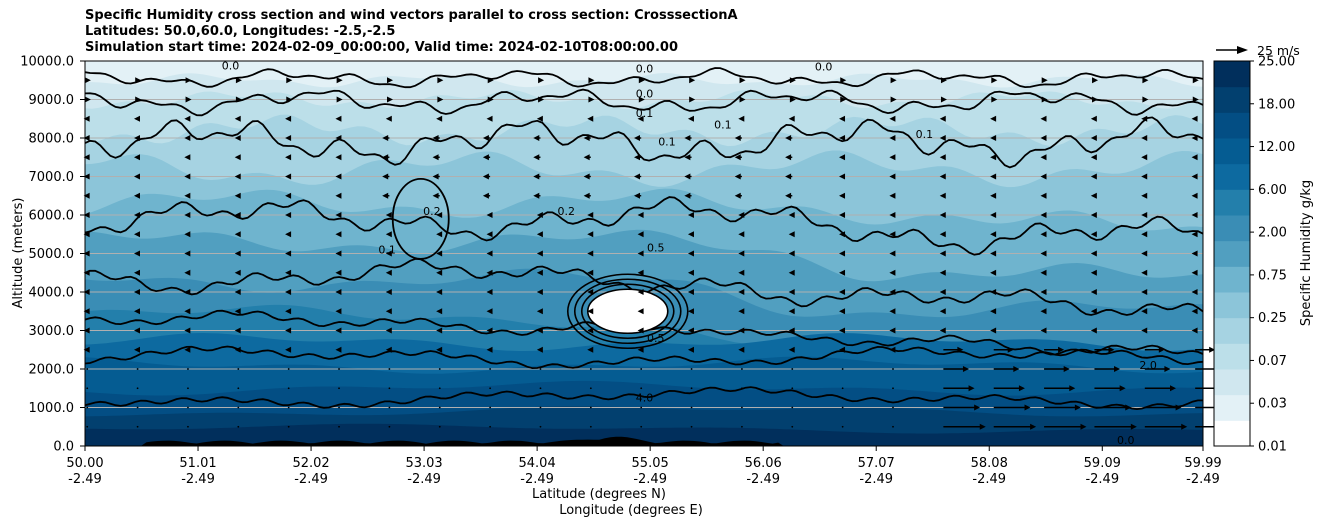 The width and height of the screenshot is (1326, 526). Describe the element at coordinates (1258, 50) in the screenshot. I see `quiver-key: 25 m/s` at that location.